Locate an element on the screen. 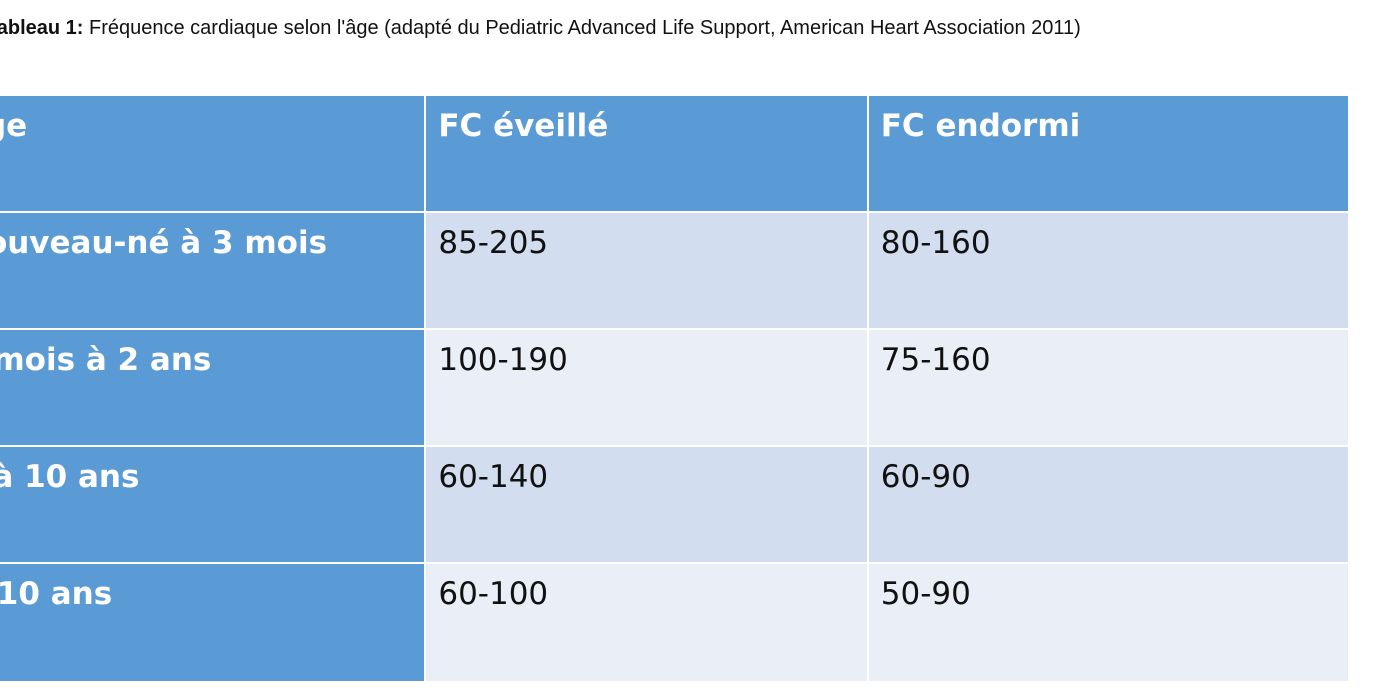 Image resolution: width=1400 pixels, height=700 pixels. awake-hr-cell: 60-100 is located at coordinates (647, 623).